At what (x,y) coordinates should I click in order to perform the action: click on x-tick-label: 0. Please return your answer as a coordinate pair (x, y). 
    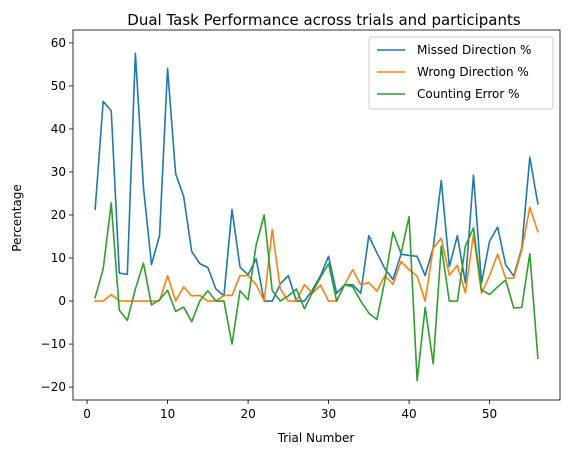
    Looking at the image, I should click on (87, 414).